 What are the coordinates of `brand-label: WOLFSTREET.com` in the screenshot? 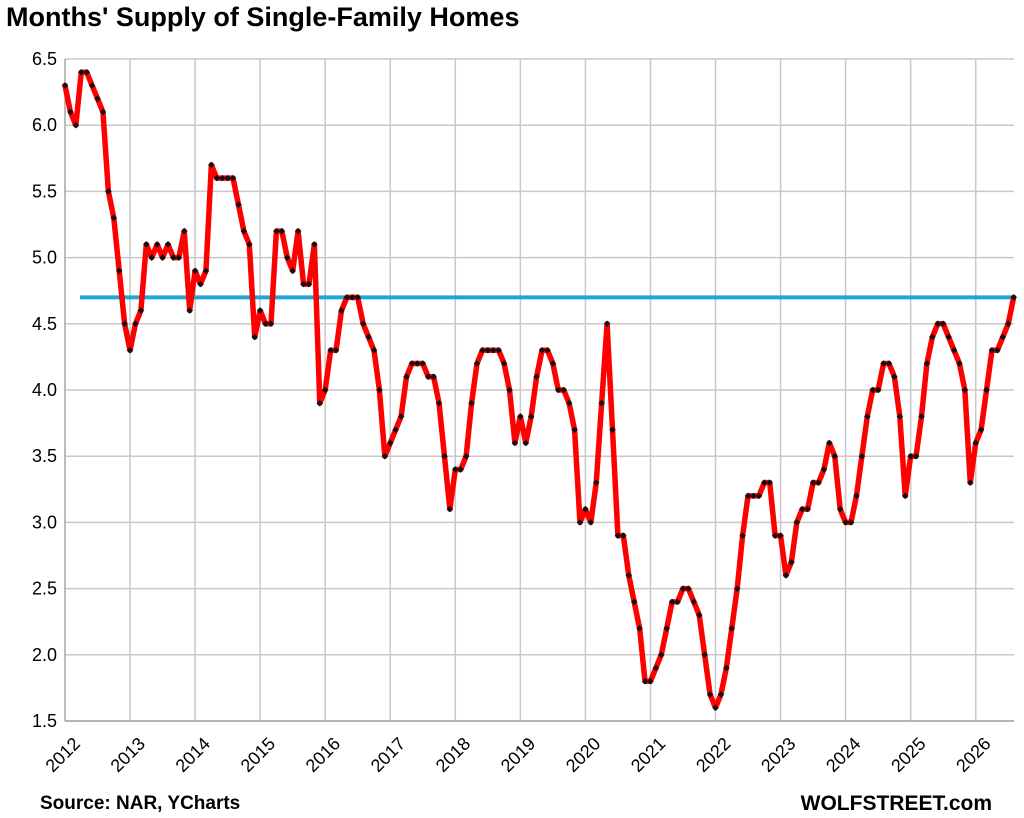 It's located at (896, 803).